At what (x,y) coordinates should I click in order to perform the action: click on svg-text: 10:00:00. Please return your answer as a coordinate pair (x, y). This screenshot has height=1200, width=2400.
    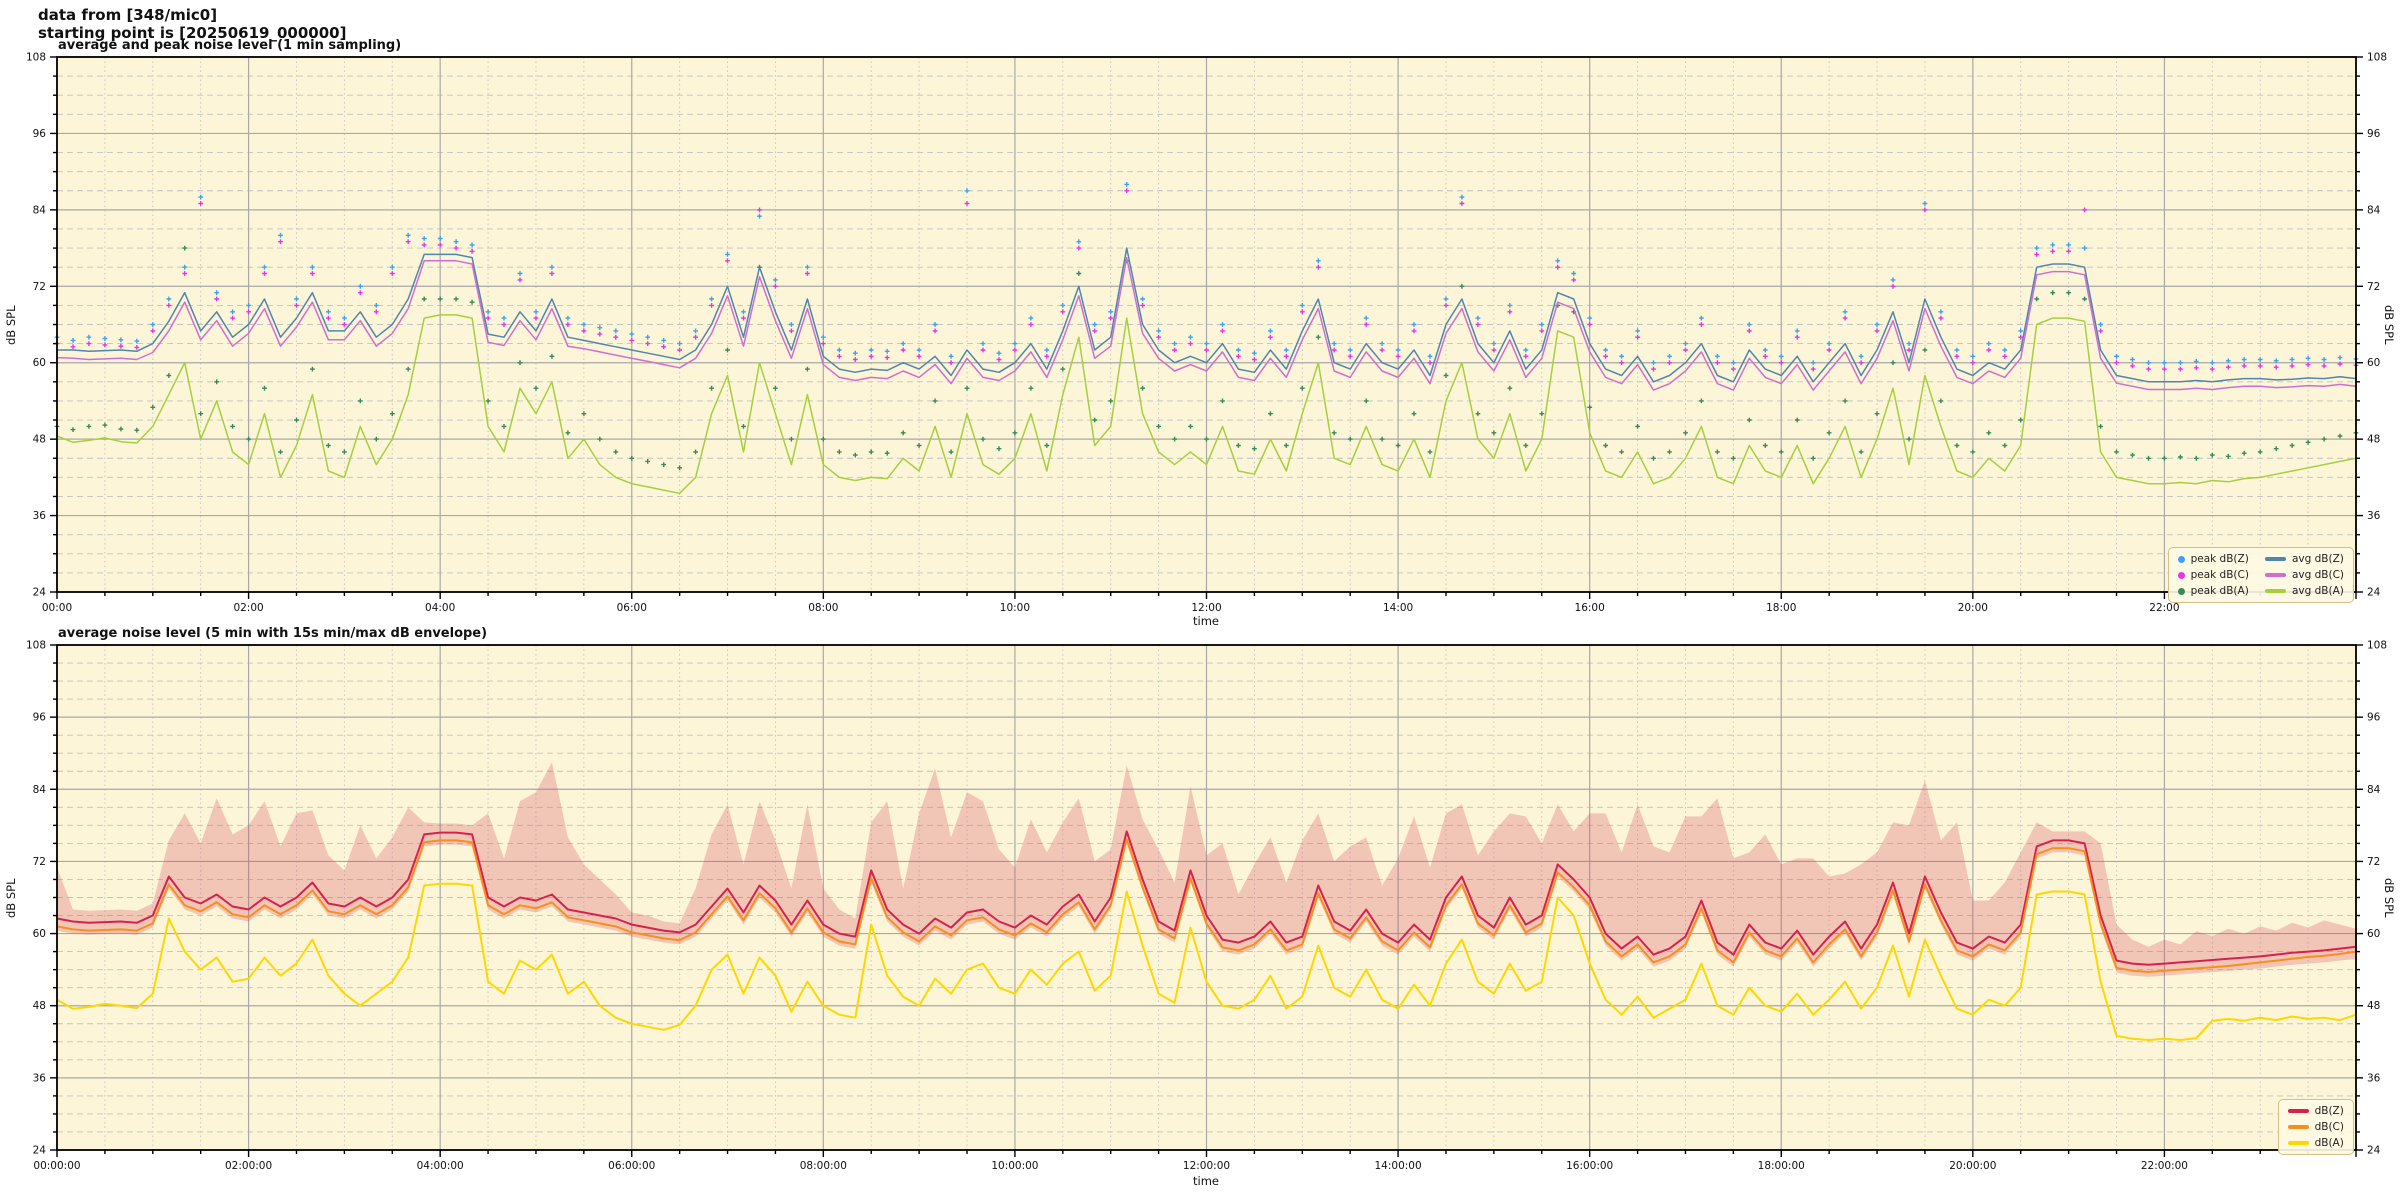
    Looking at the image, I should click on (1014, 1166).